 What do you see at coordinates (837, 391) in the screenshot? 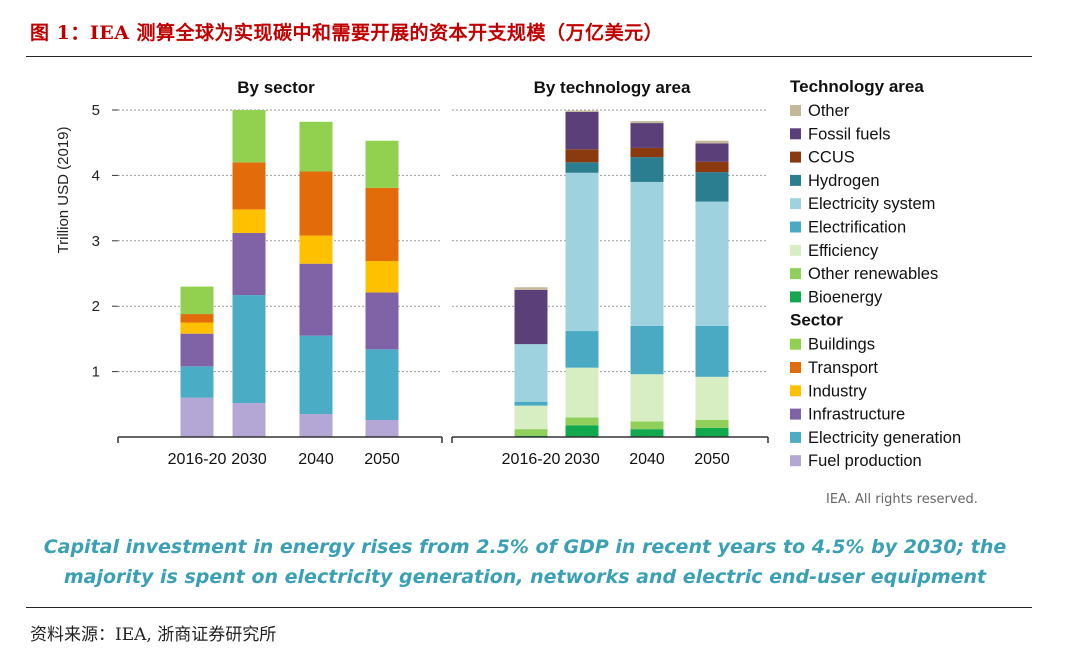
I see `legend-label: Industry` at bounding box center [837, 391].